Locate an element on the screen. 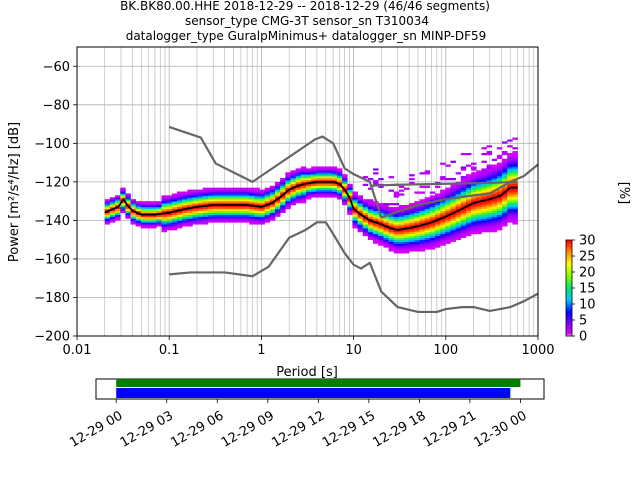  series-mode is located at coordinates (311, 205).